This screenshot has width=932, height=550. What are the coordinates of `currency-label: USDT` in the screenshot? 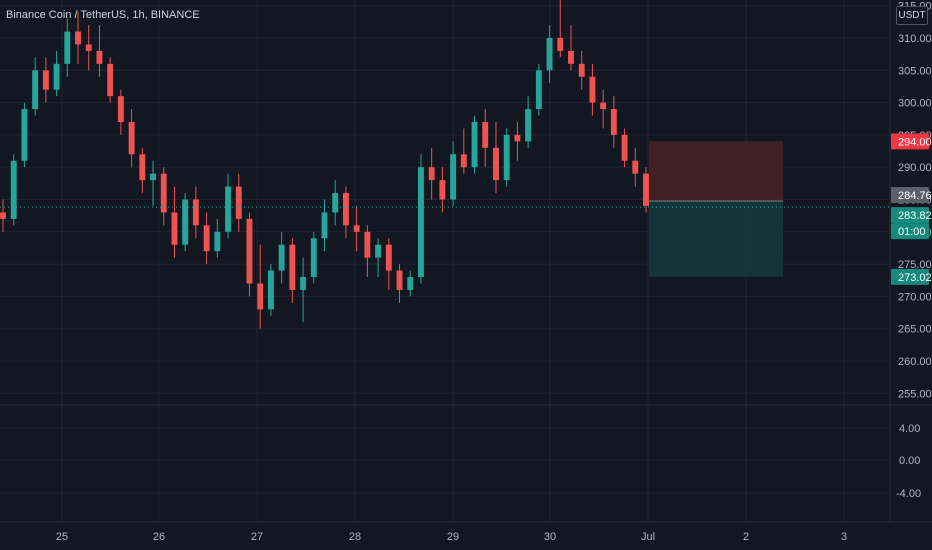 It's located at (912, 15).